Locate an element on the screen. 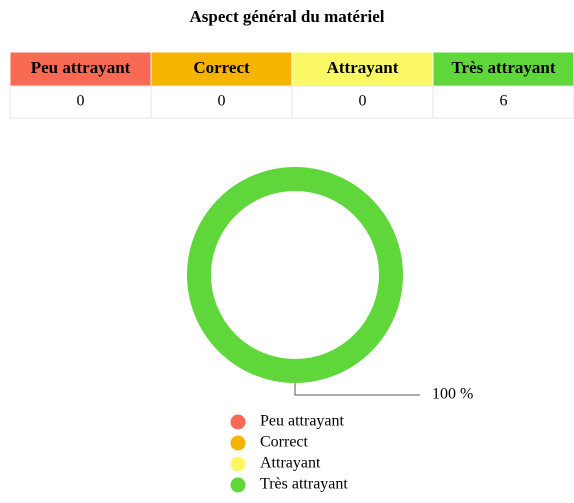  leader-line is located at coordinates (357, 389).